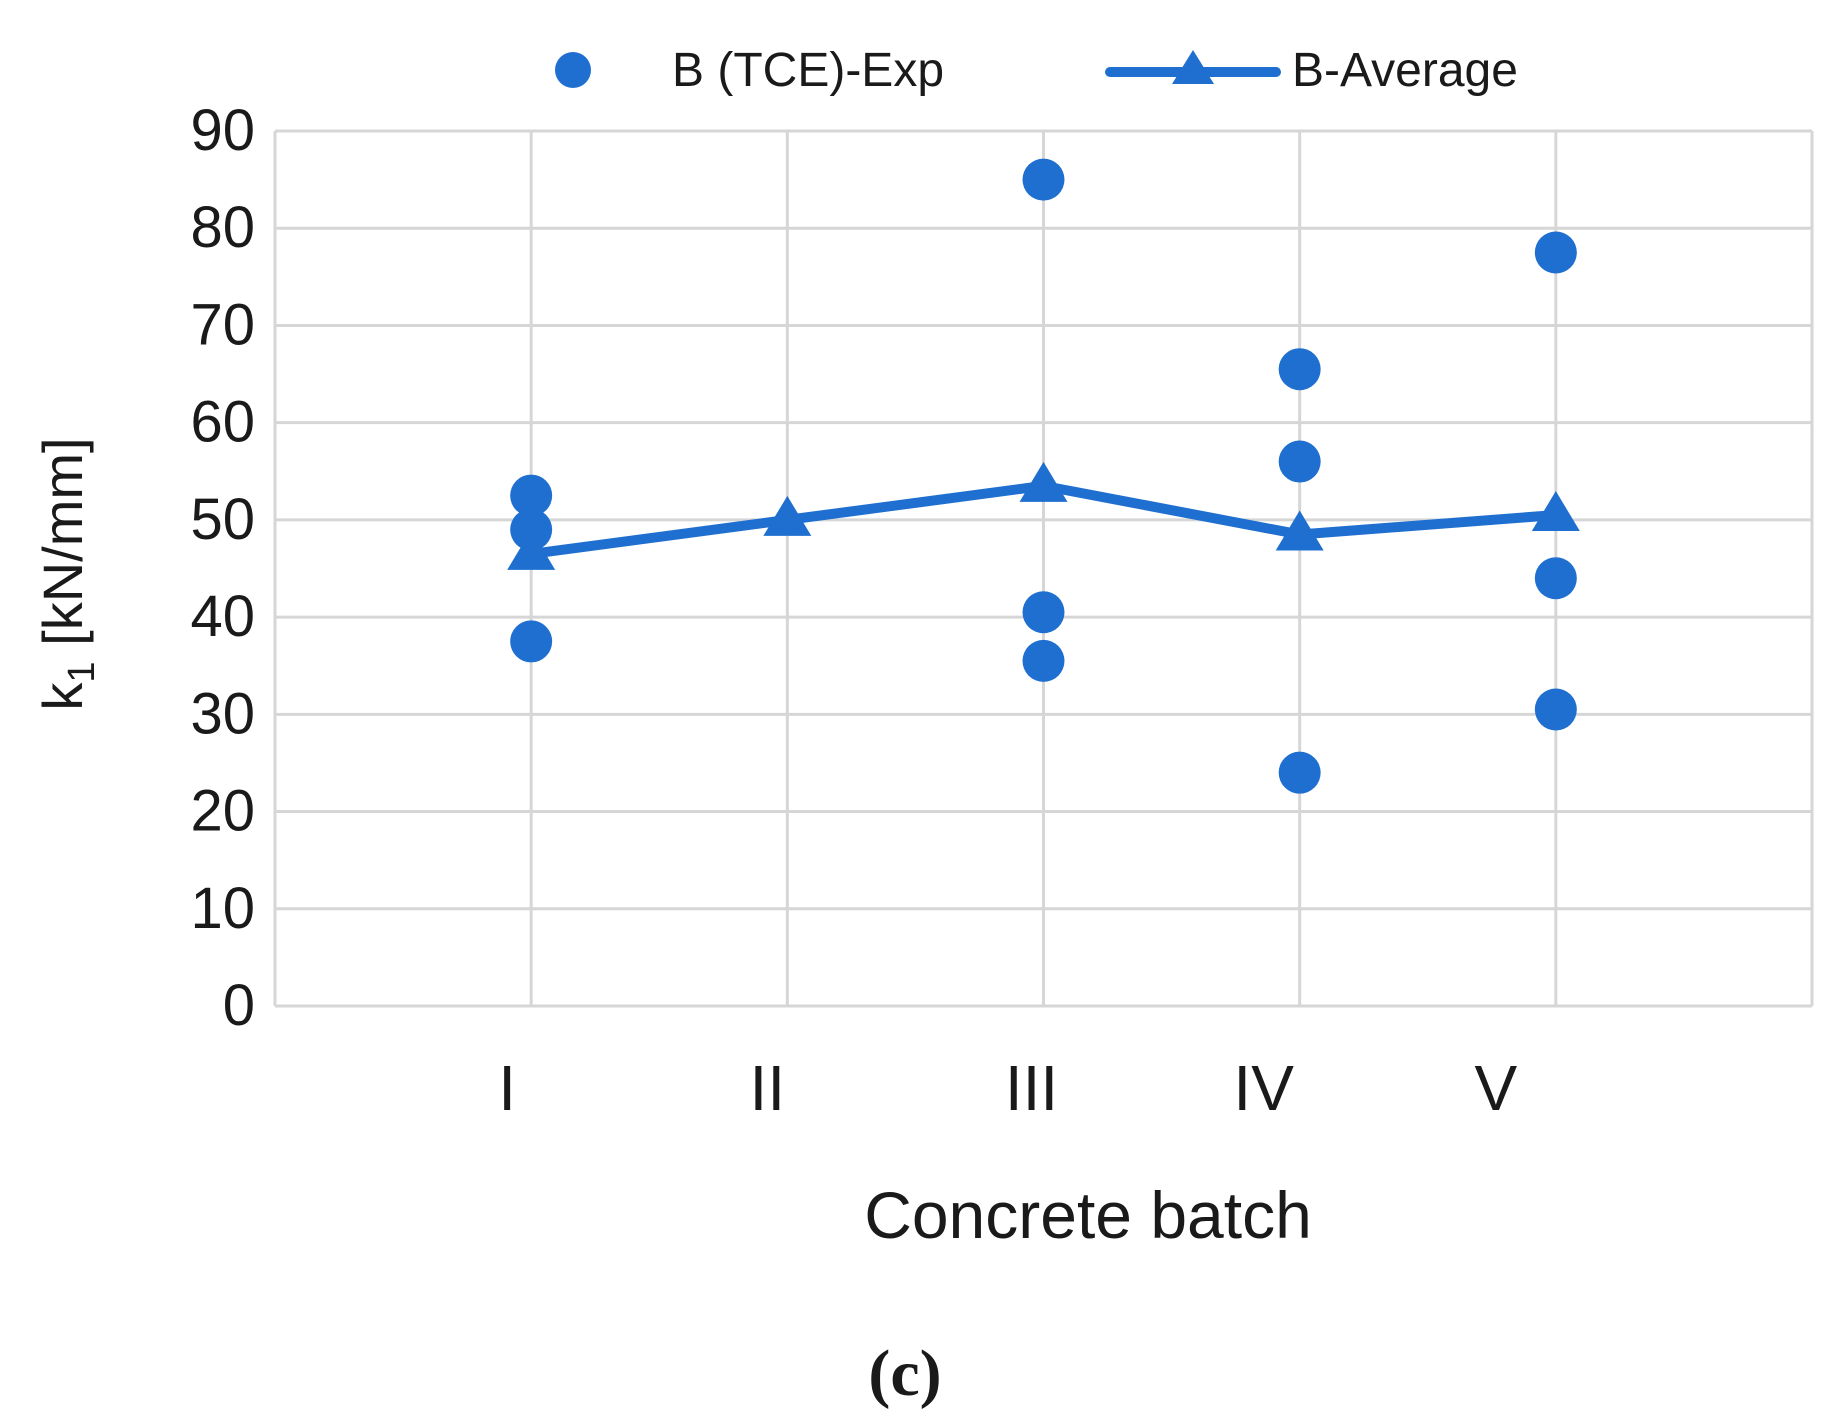 The width and height of the screenshot is (1842, 1427). Describe the element at coordinates (1405, 70) in the screenshot. I see `legend-label-average: B-Average` at that location.